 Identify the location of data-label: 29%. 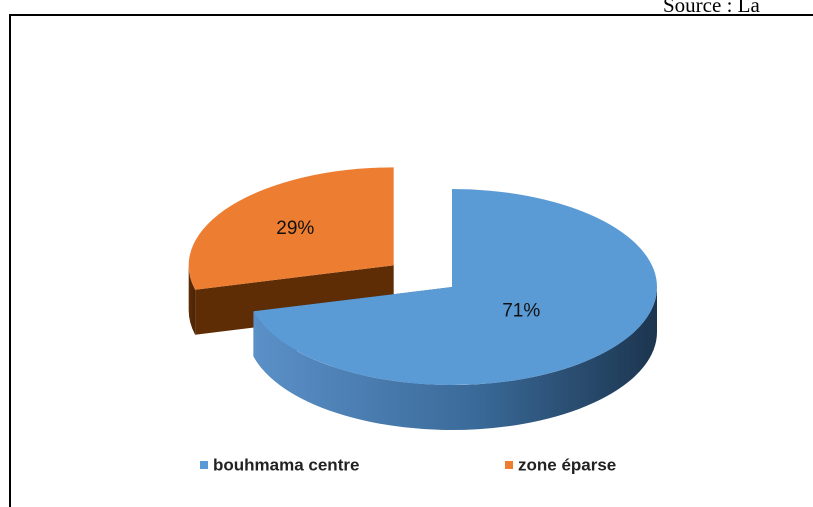
(295, 228).